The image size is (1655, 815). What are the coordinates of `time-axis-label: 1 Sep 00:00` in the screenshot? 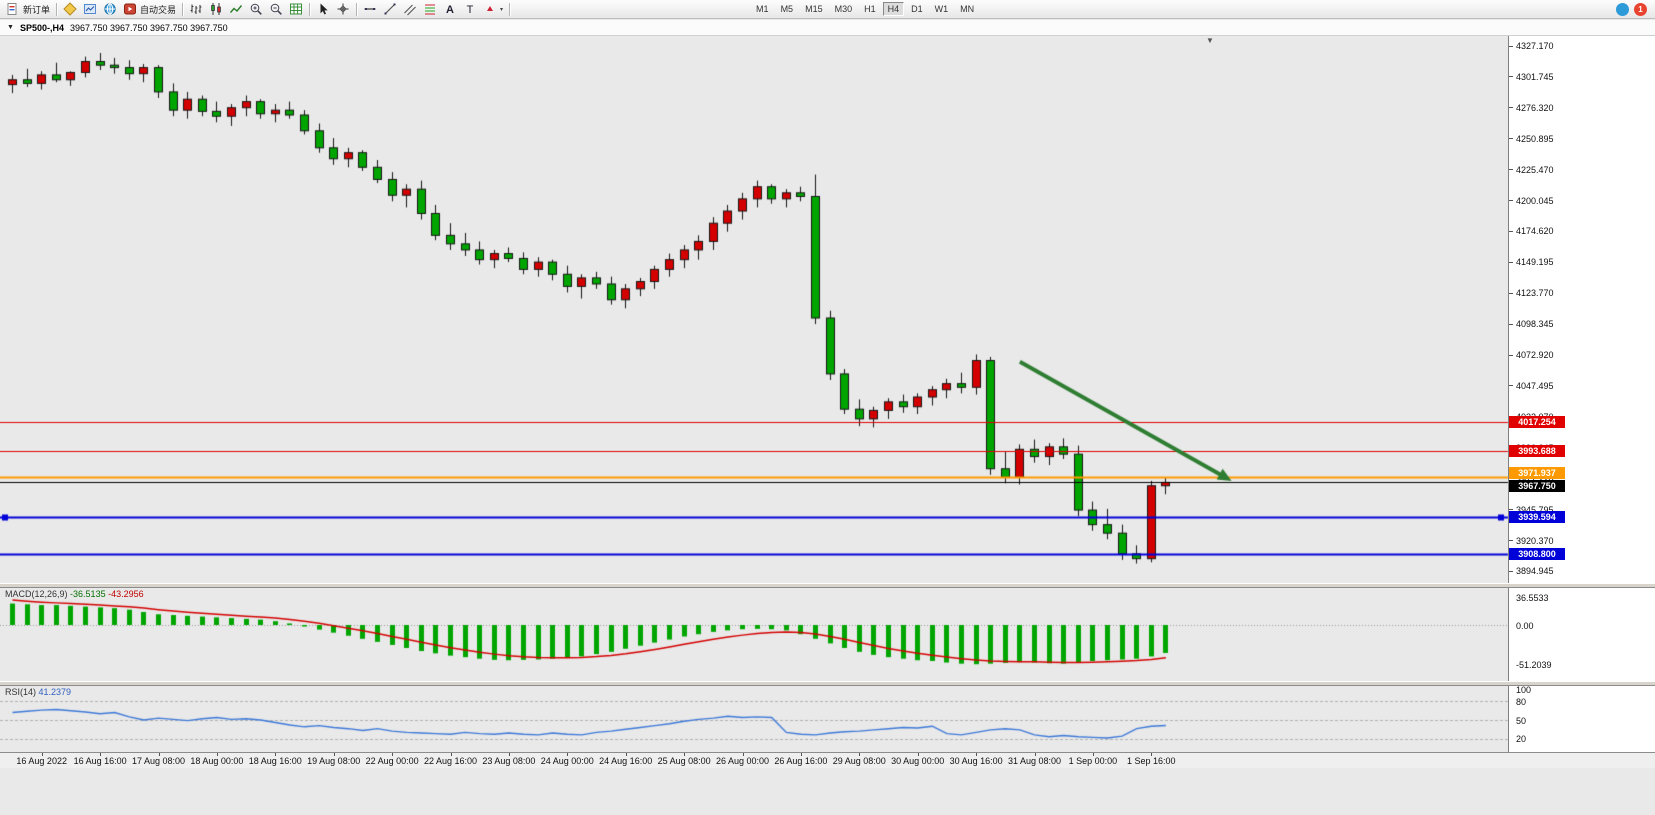 It's located at (1093, 761).